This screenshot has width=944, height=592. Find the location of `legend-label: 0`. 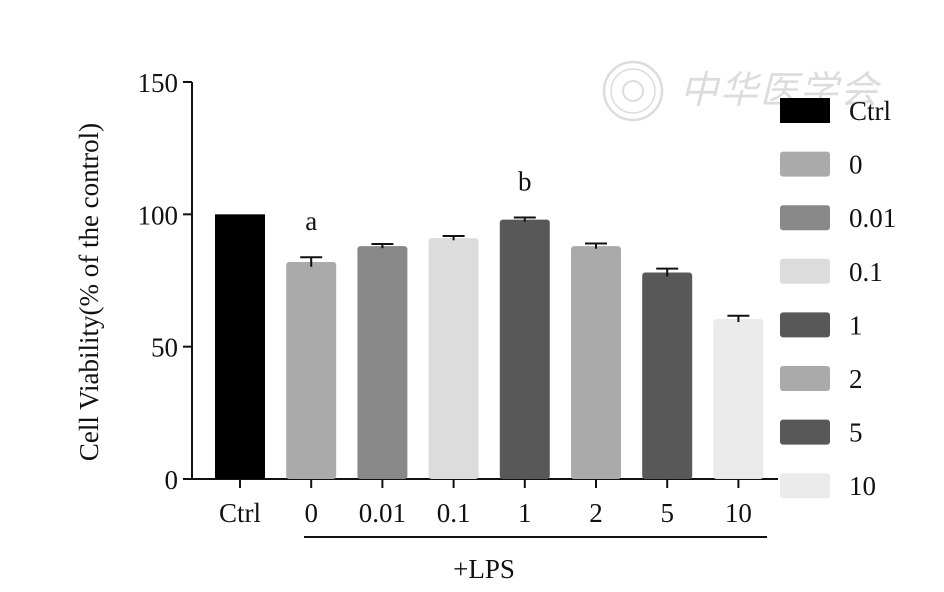

legend-label: 0 is located at coordinates (856, 165).